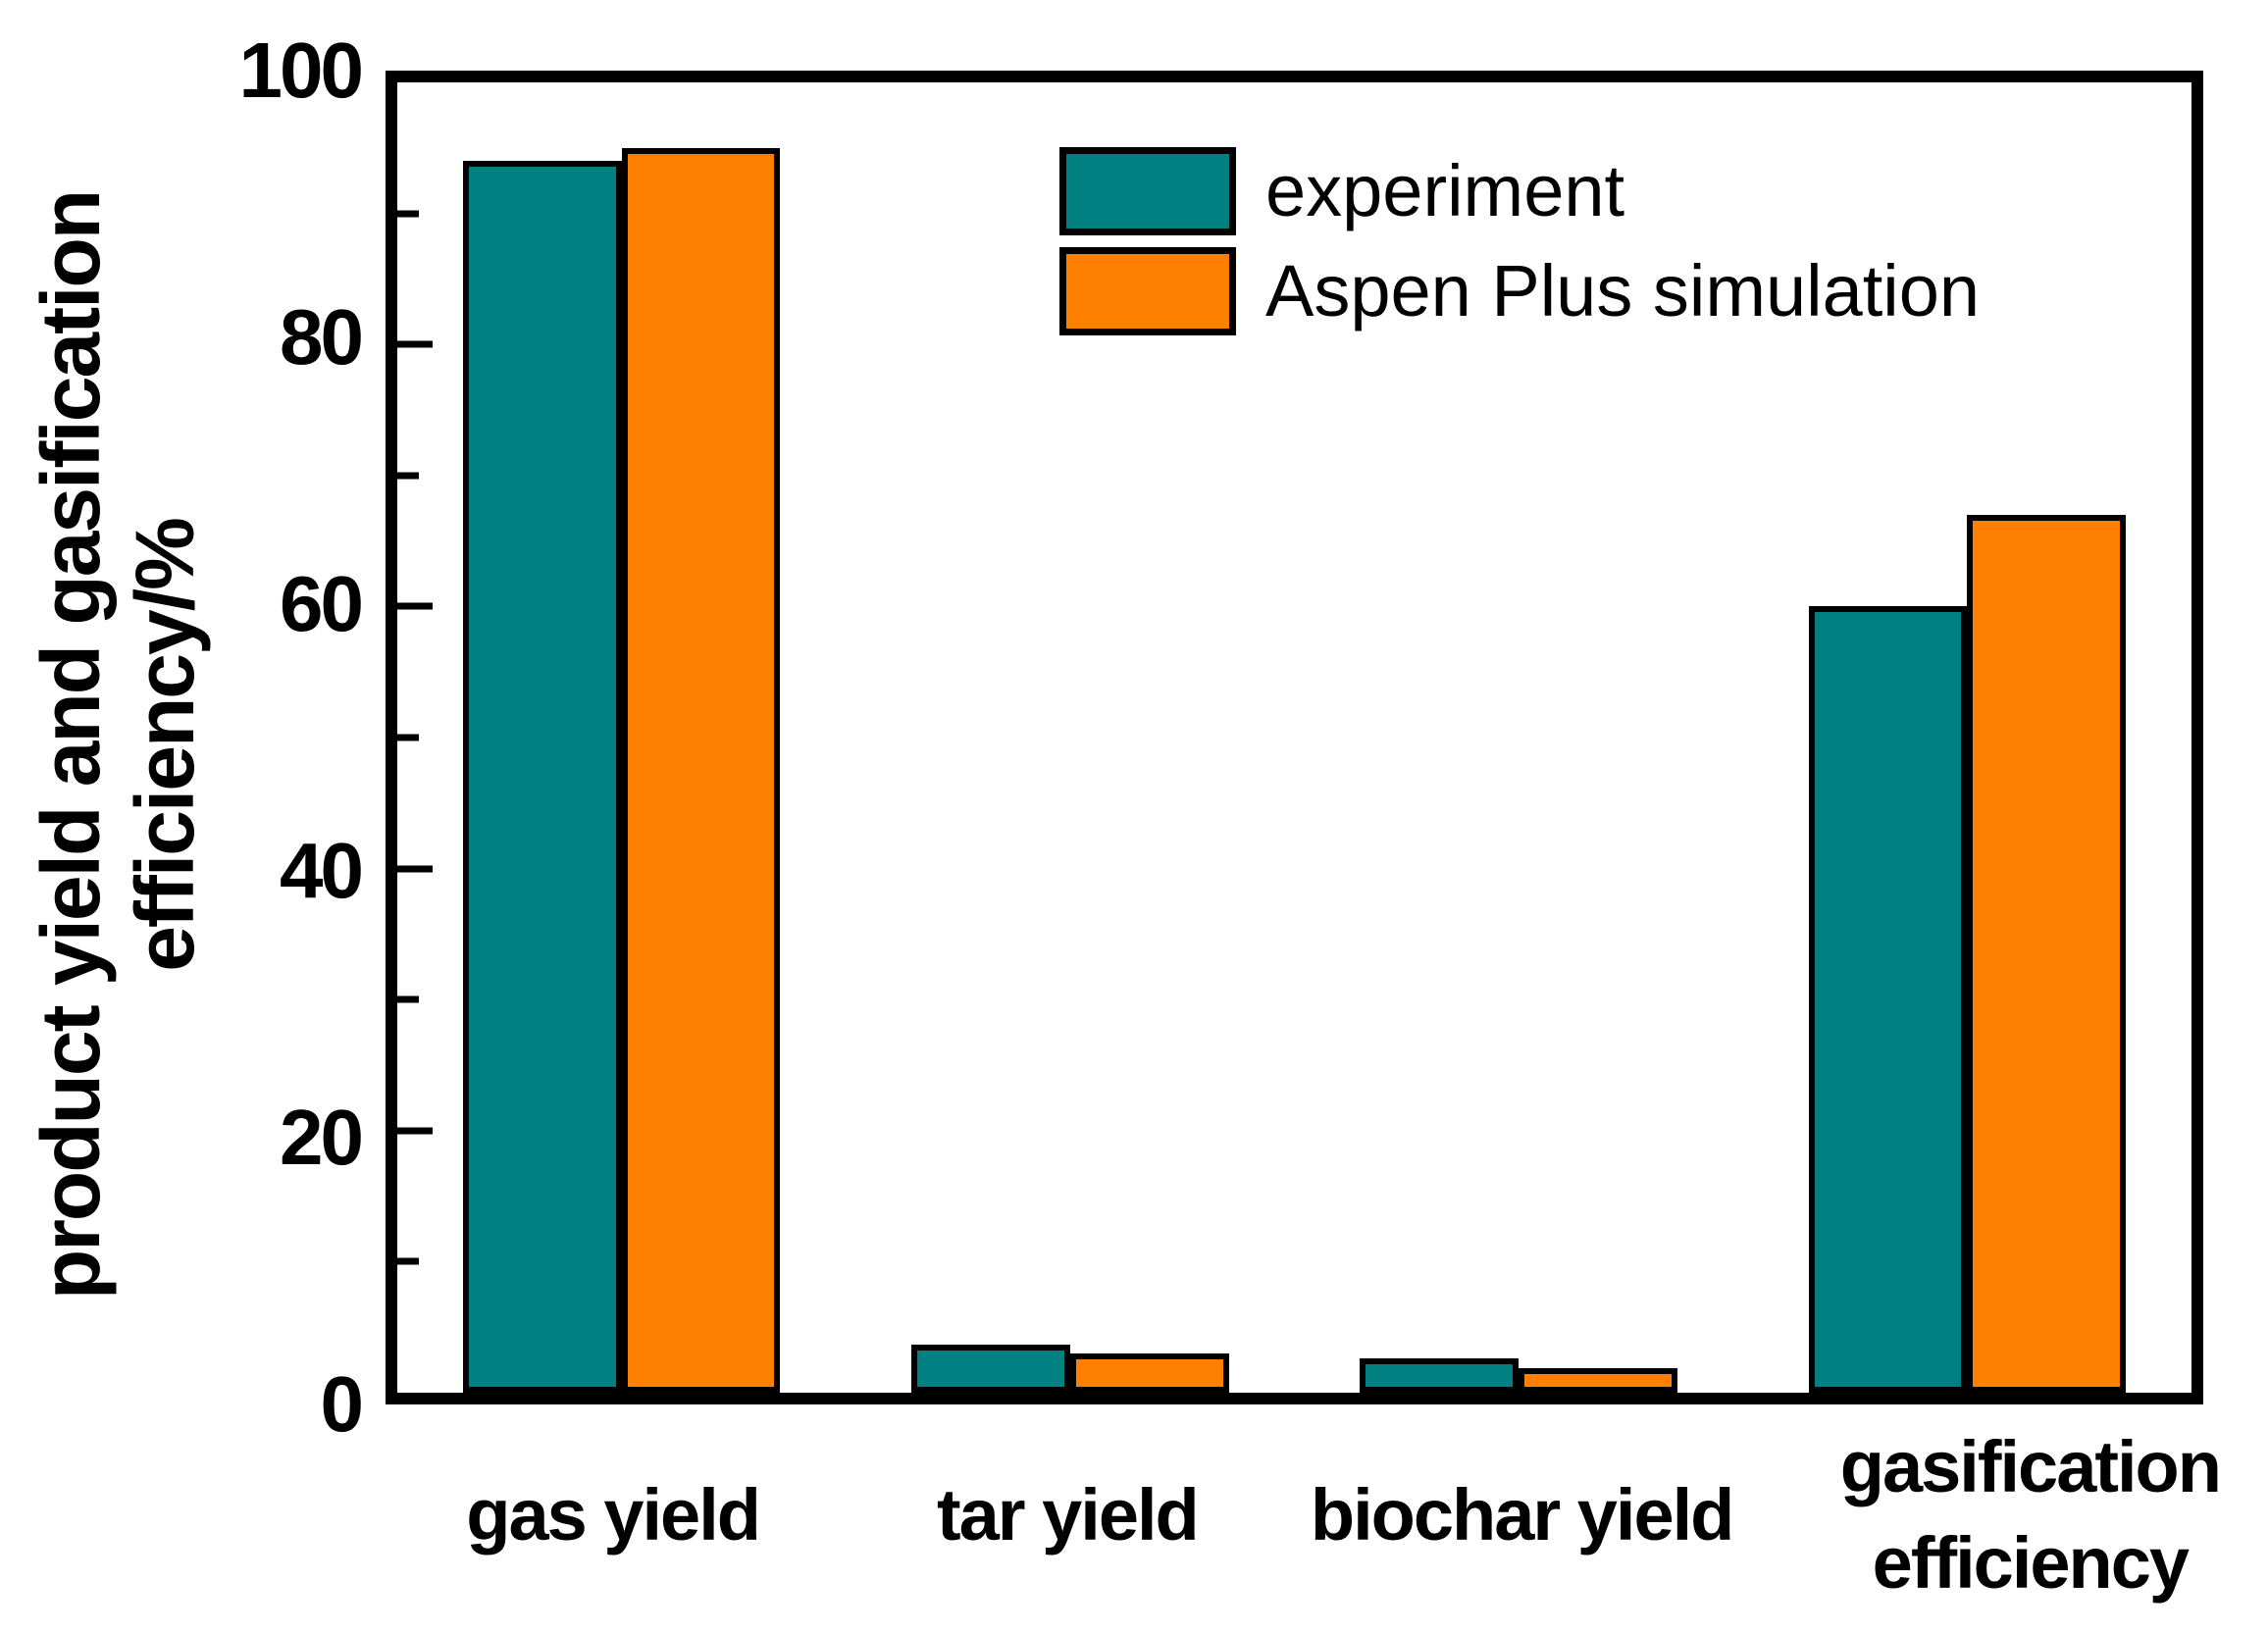 This screenshot has width=2268, height=1632. What do you see at coordinates (1520, 241) in the screenshot?
I see `legend: experiment Aspen Plus simulation` at bounding box center [1520, 241].